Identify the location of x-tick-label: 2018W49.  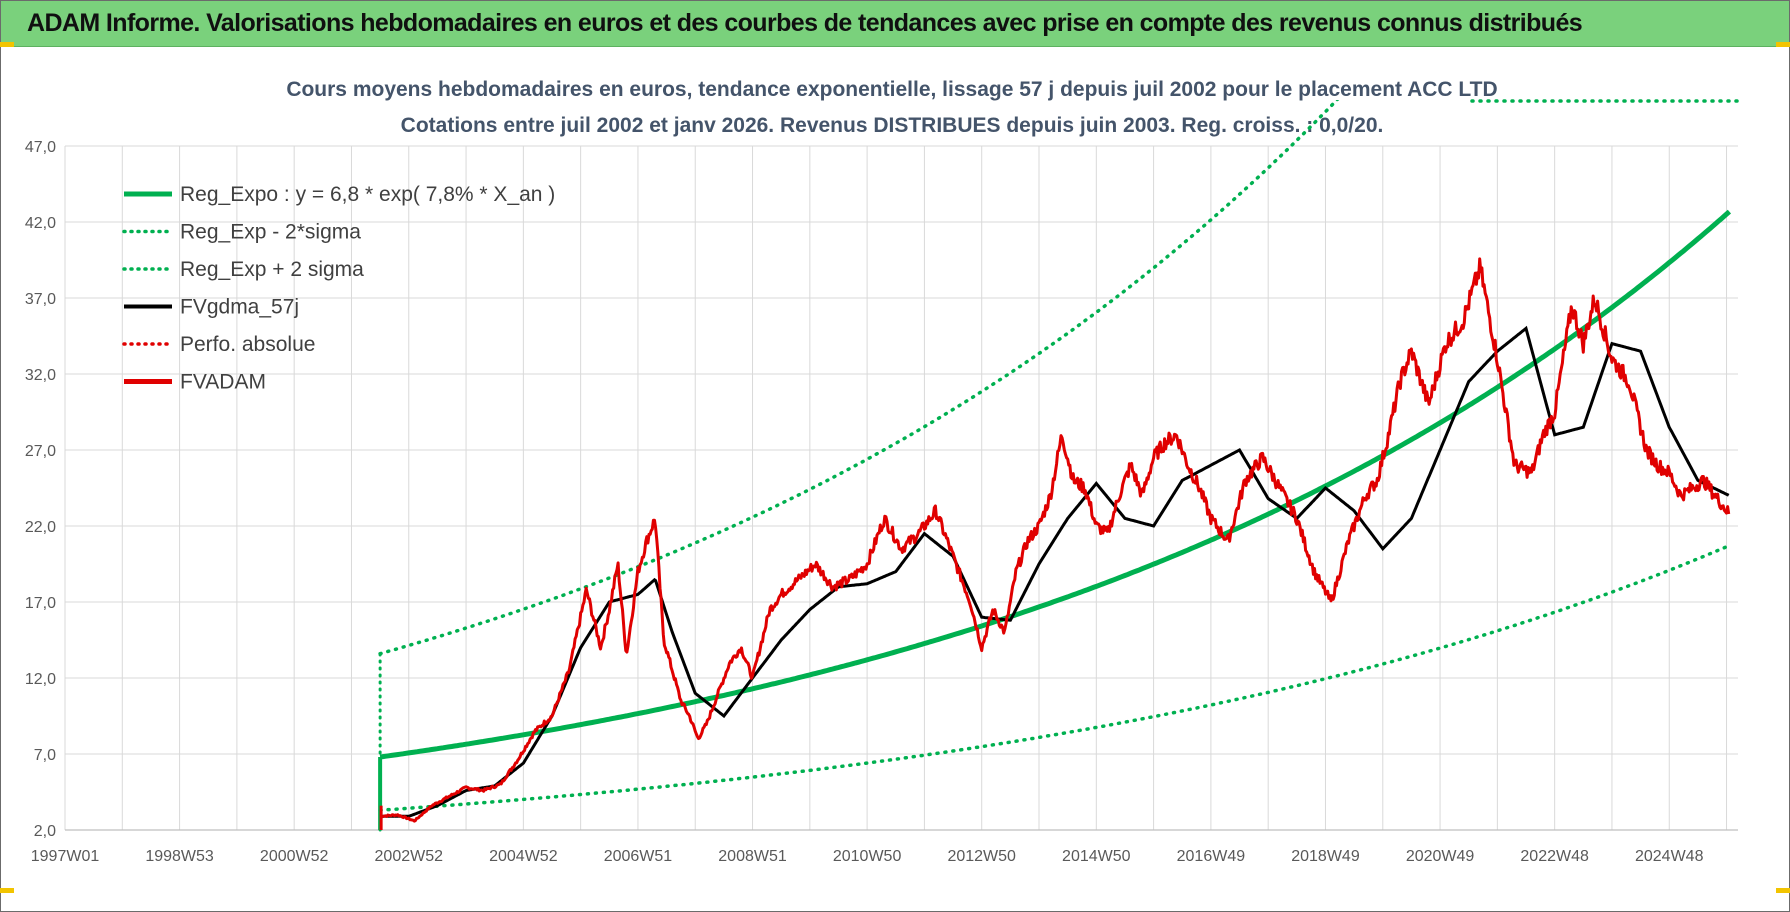
(1325, 856).